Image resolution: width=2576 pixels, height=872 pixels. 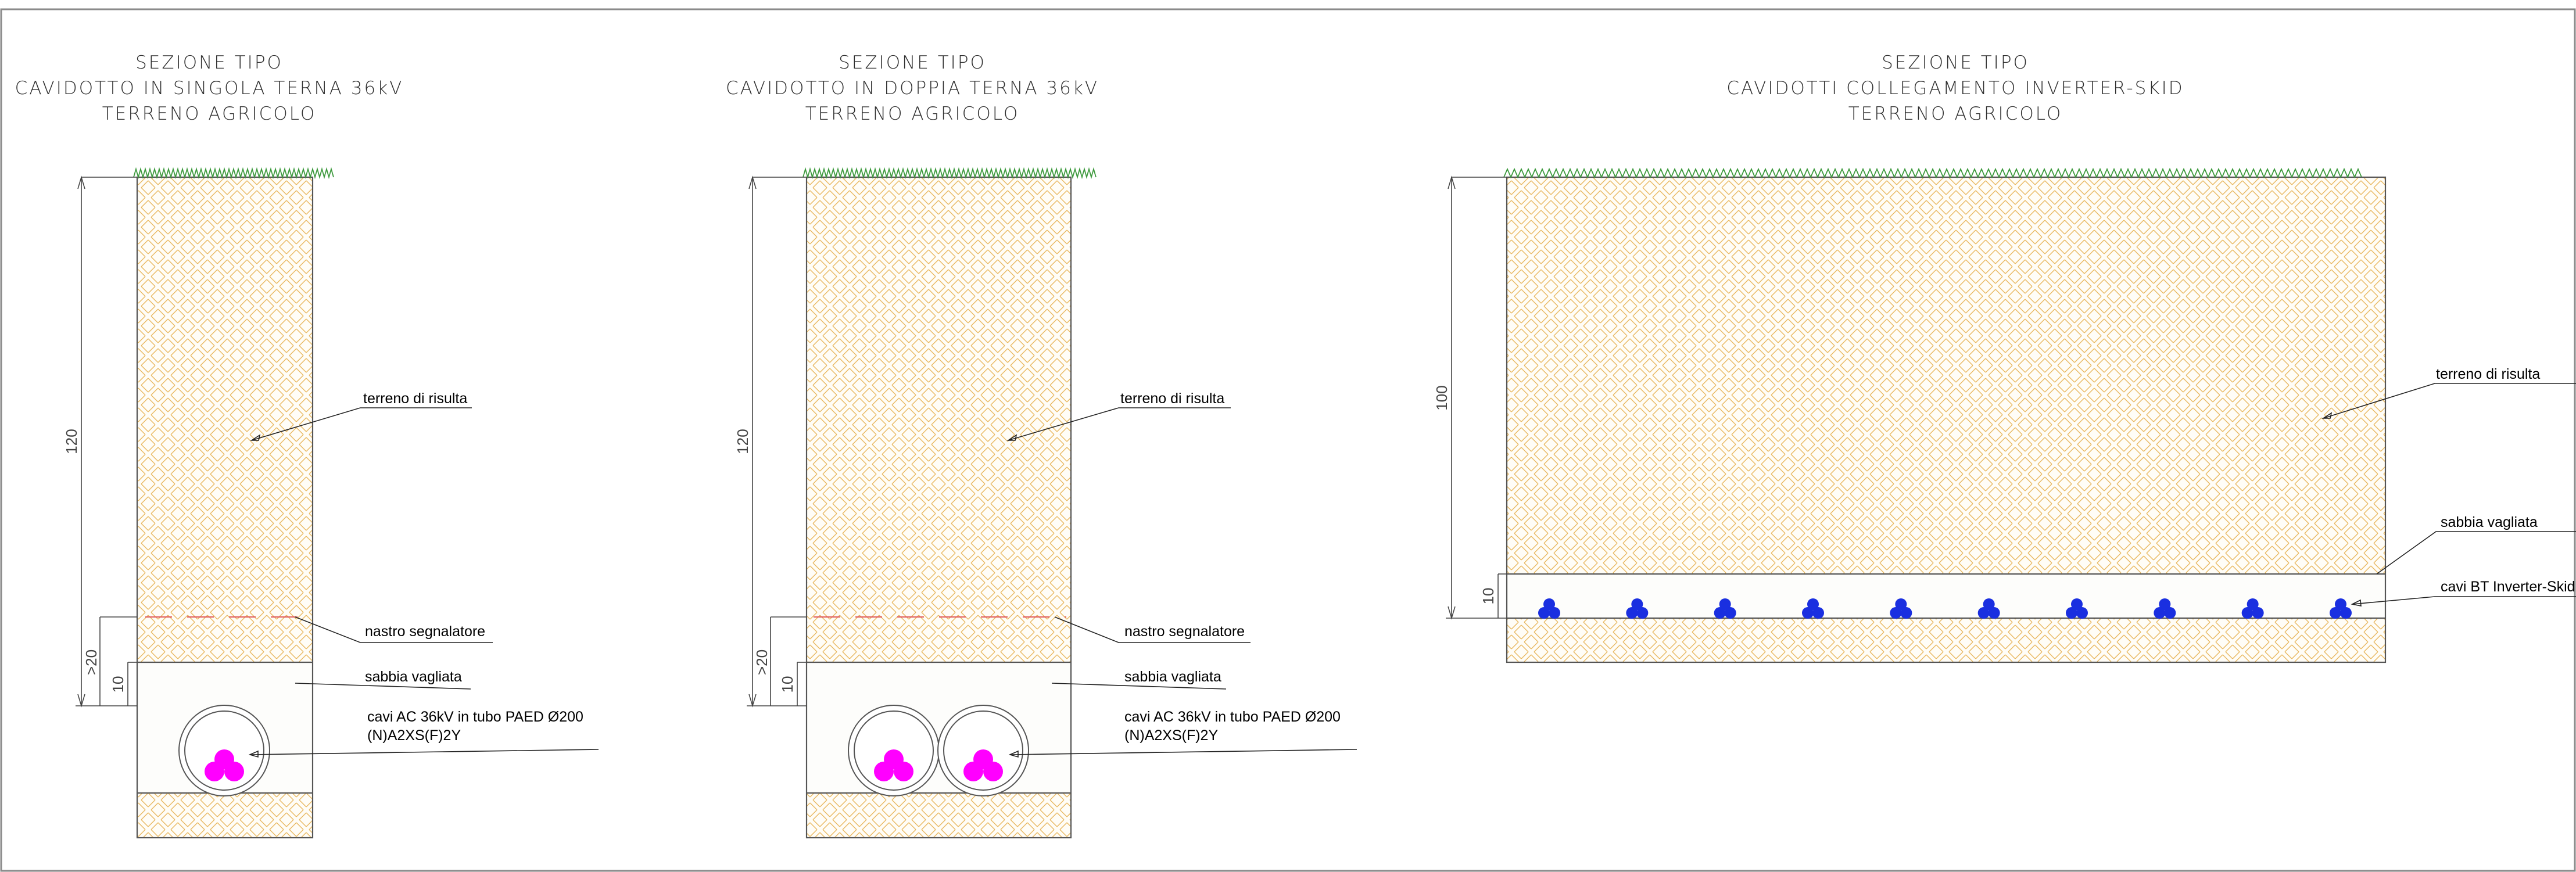 What do you see at coordinates (2508, 587) in the screenshot?
I see `label-cables: cavi BT Inverter-Skid` at bounding box center [2508, 587].